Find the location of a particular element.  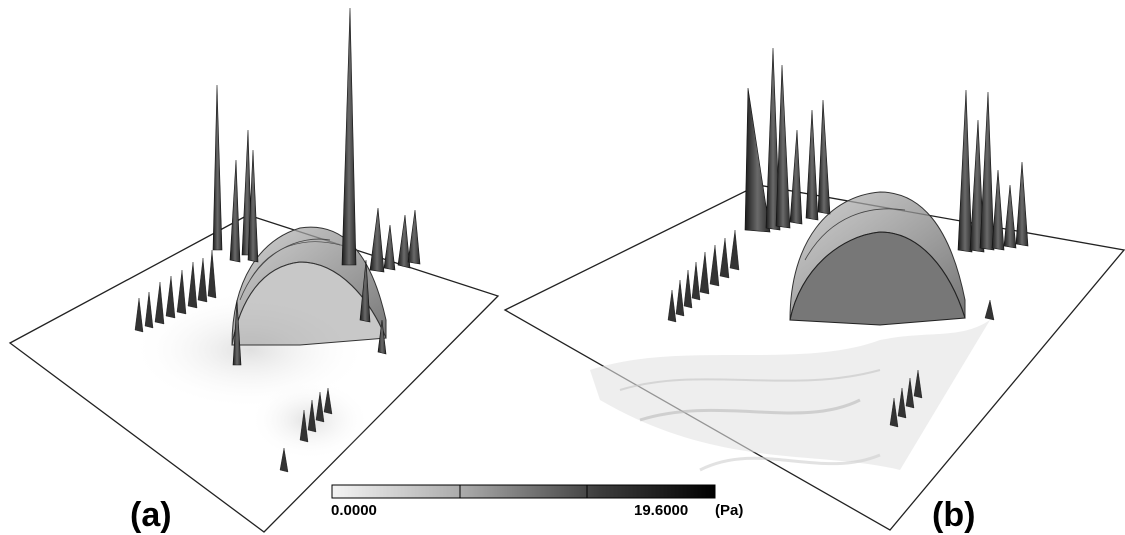

panel-b-dome is located at coordinates (877, 258).